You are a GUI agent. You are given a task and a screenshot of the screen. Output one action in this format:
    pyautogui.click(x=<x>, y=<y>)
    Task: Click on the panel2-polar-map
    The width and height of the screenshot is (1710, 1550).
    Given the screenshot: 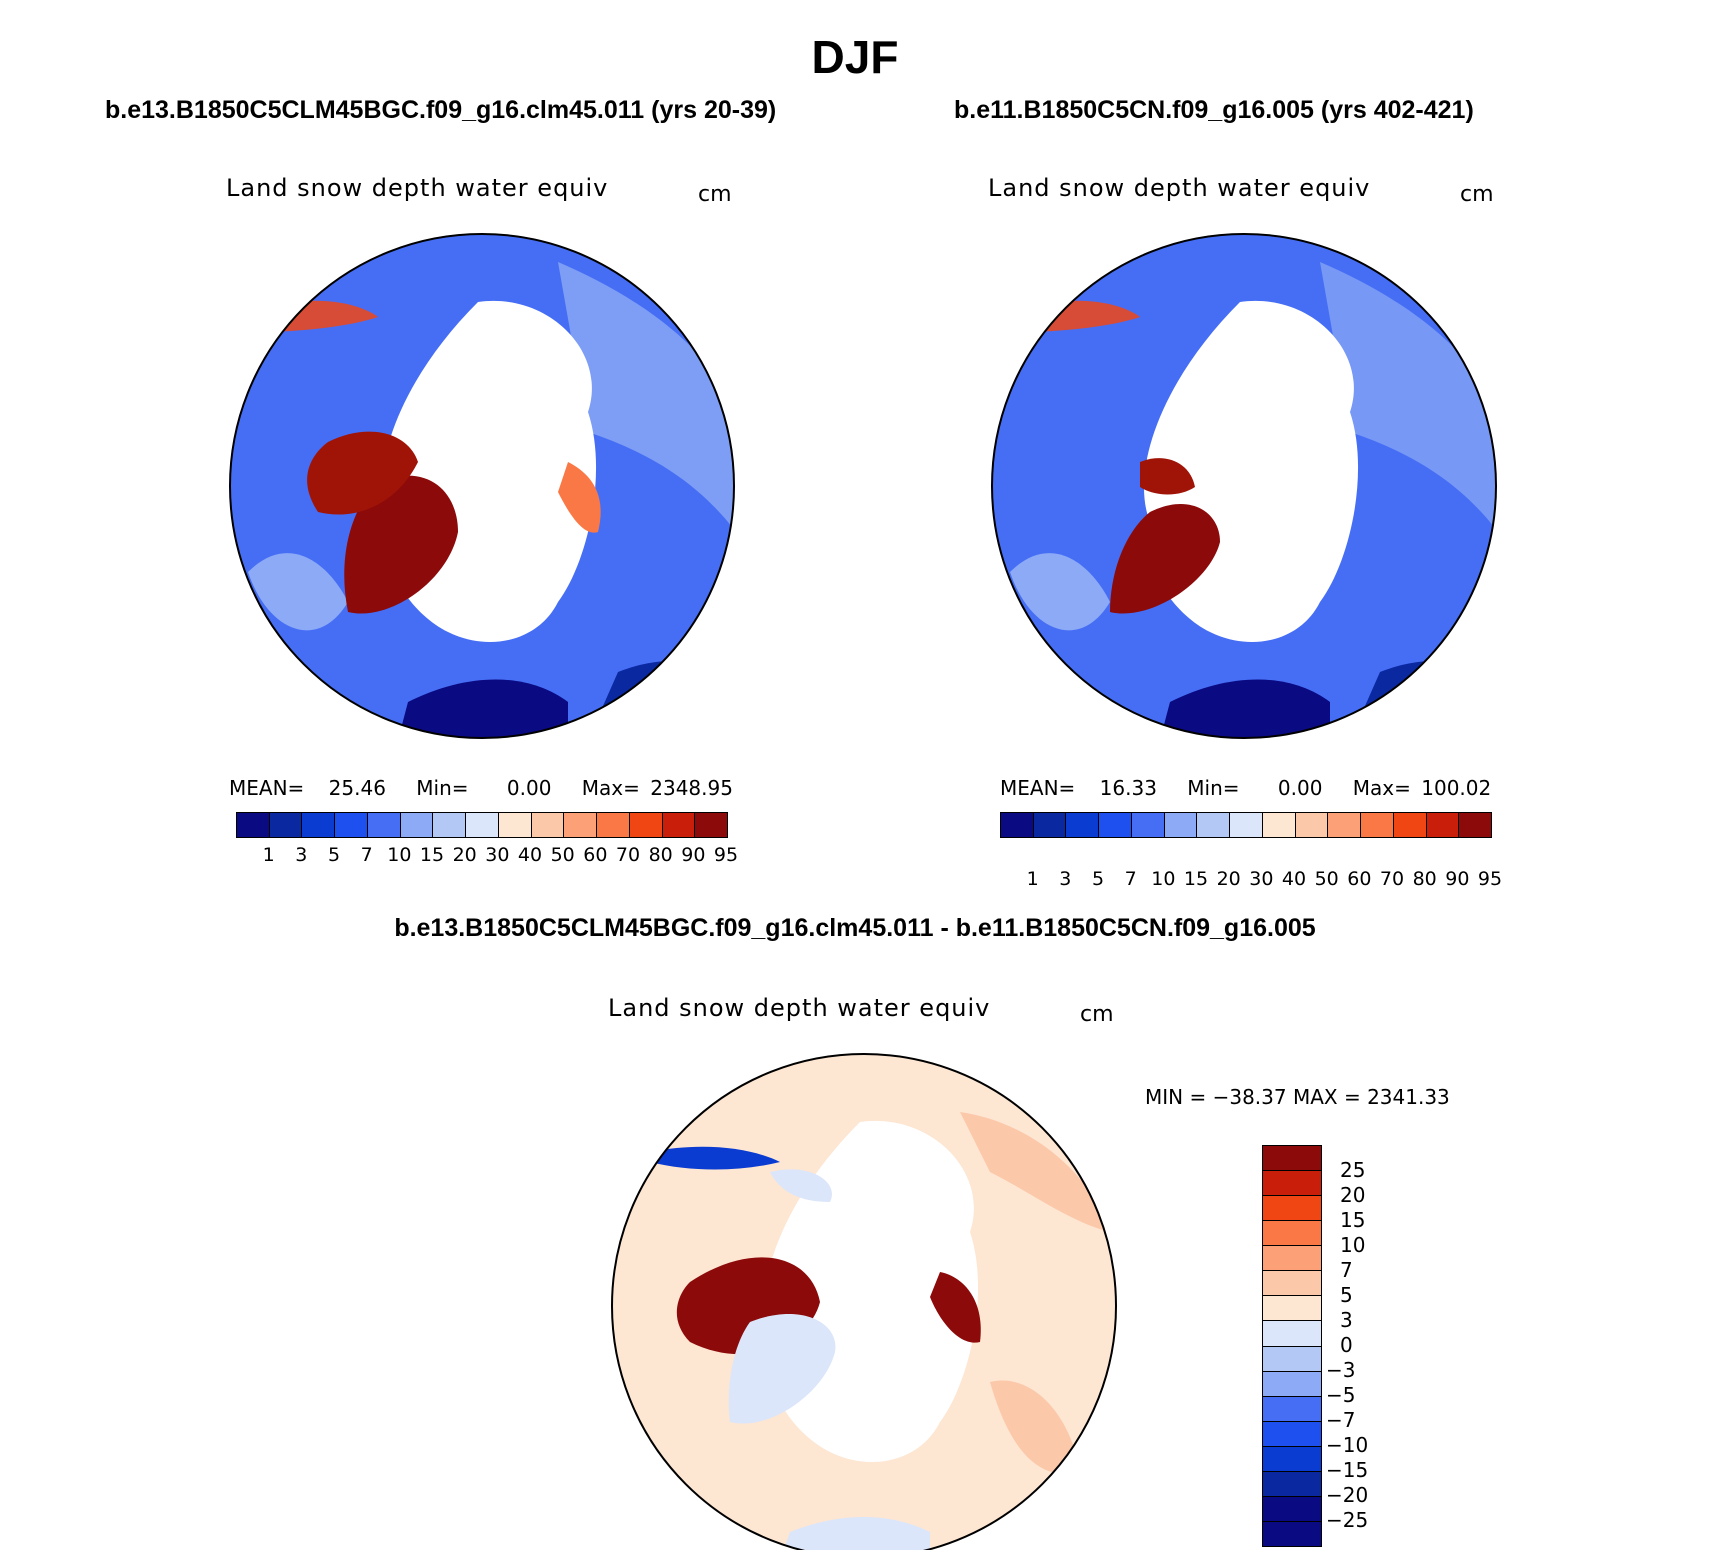 What is the action you would take?
    pyautogui.click(x=1244, y=486)
    